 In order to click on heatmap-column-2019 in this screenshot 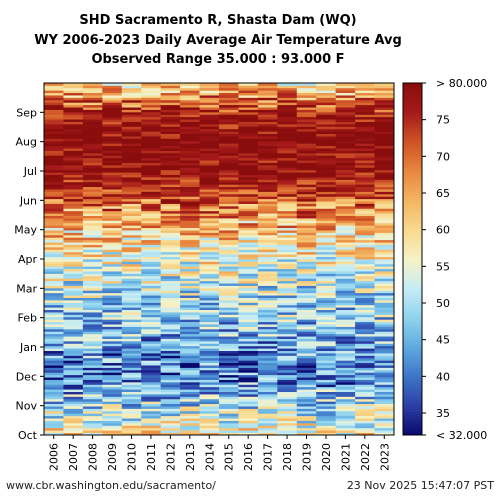, I will do `click(306, 259)`.